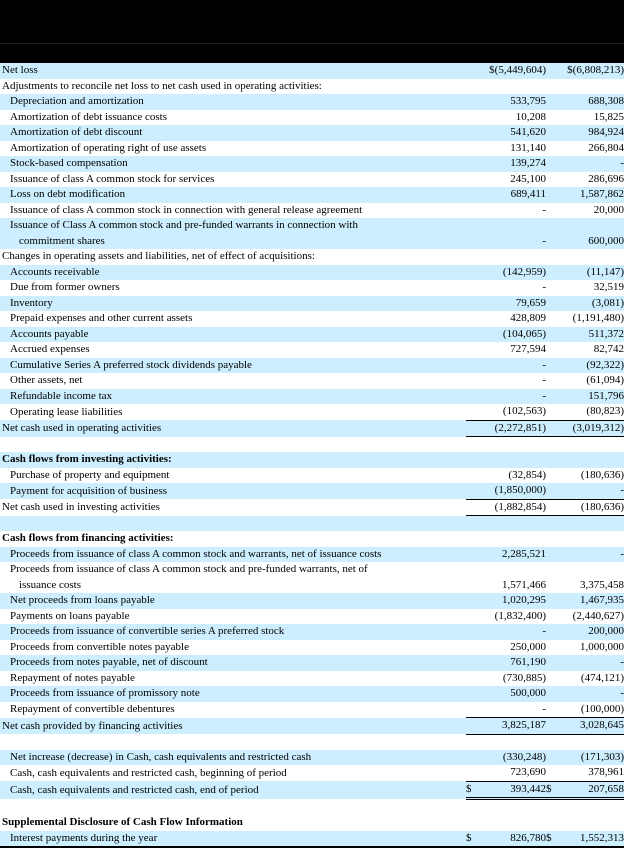 The width and height of the screenshot is (624, 860). Describe the element at coordinates (72, 677) in the screenshot. I see `row-label-line1: Repayment of notes payable` at that location.